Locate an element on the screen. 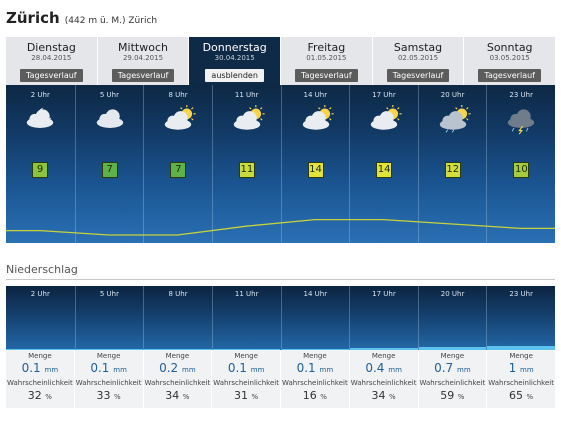 This screenshot has width=561, height=421. cloud-icon is located at coordinates (110, 120).